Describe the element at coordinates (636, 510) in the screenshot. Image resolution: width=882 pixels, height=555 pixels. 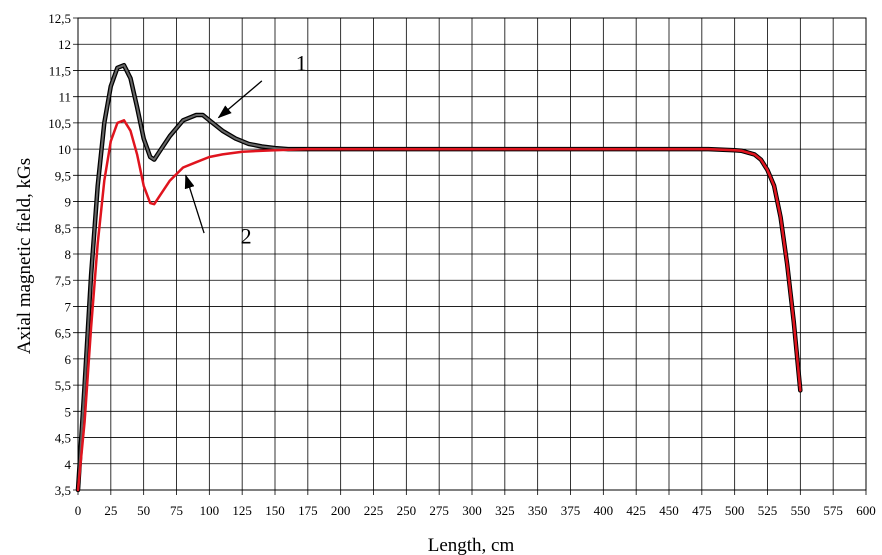
I see `x-tick-label: 425` at that location.